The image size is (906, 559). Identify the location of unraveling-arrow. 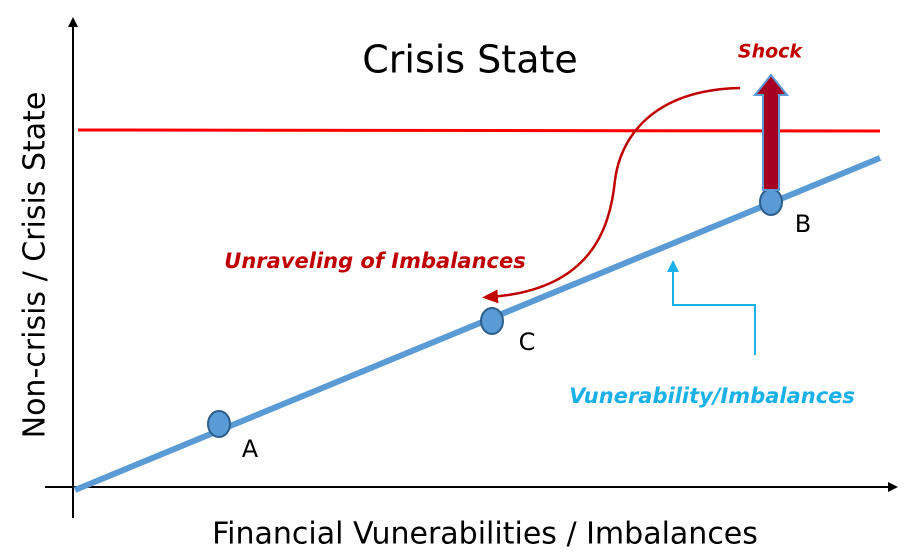
(611, 195).